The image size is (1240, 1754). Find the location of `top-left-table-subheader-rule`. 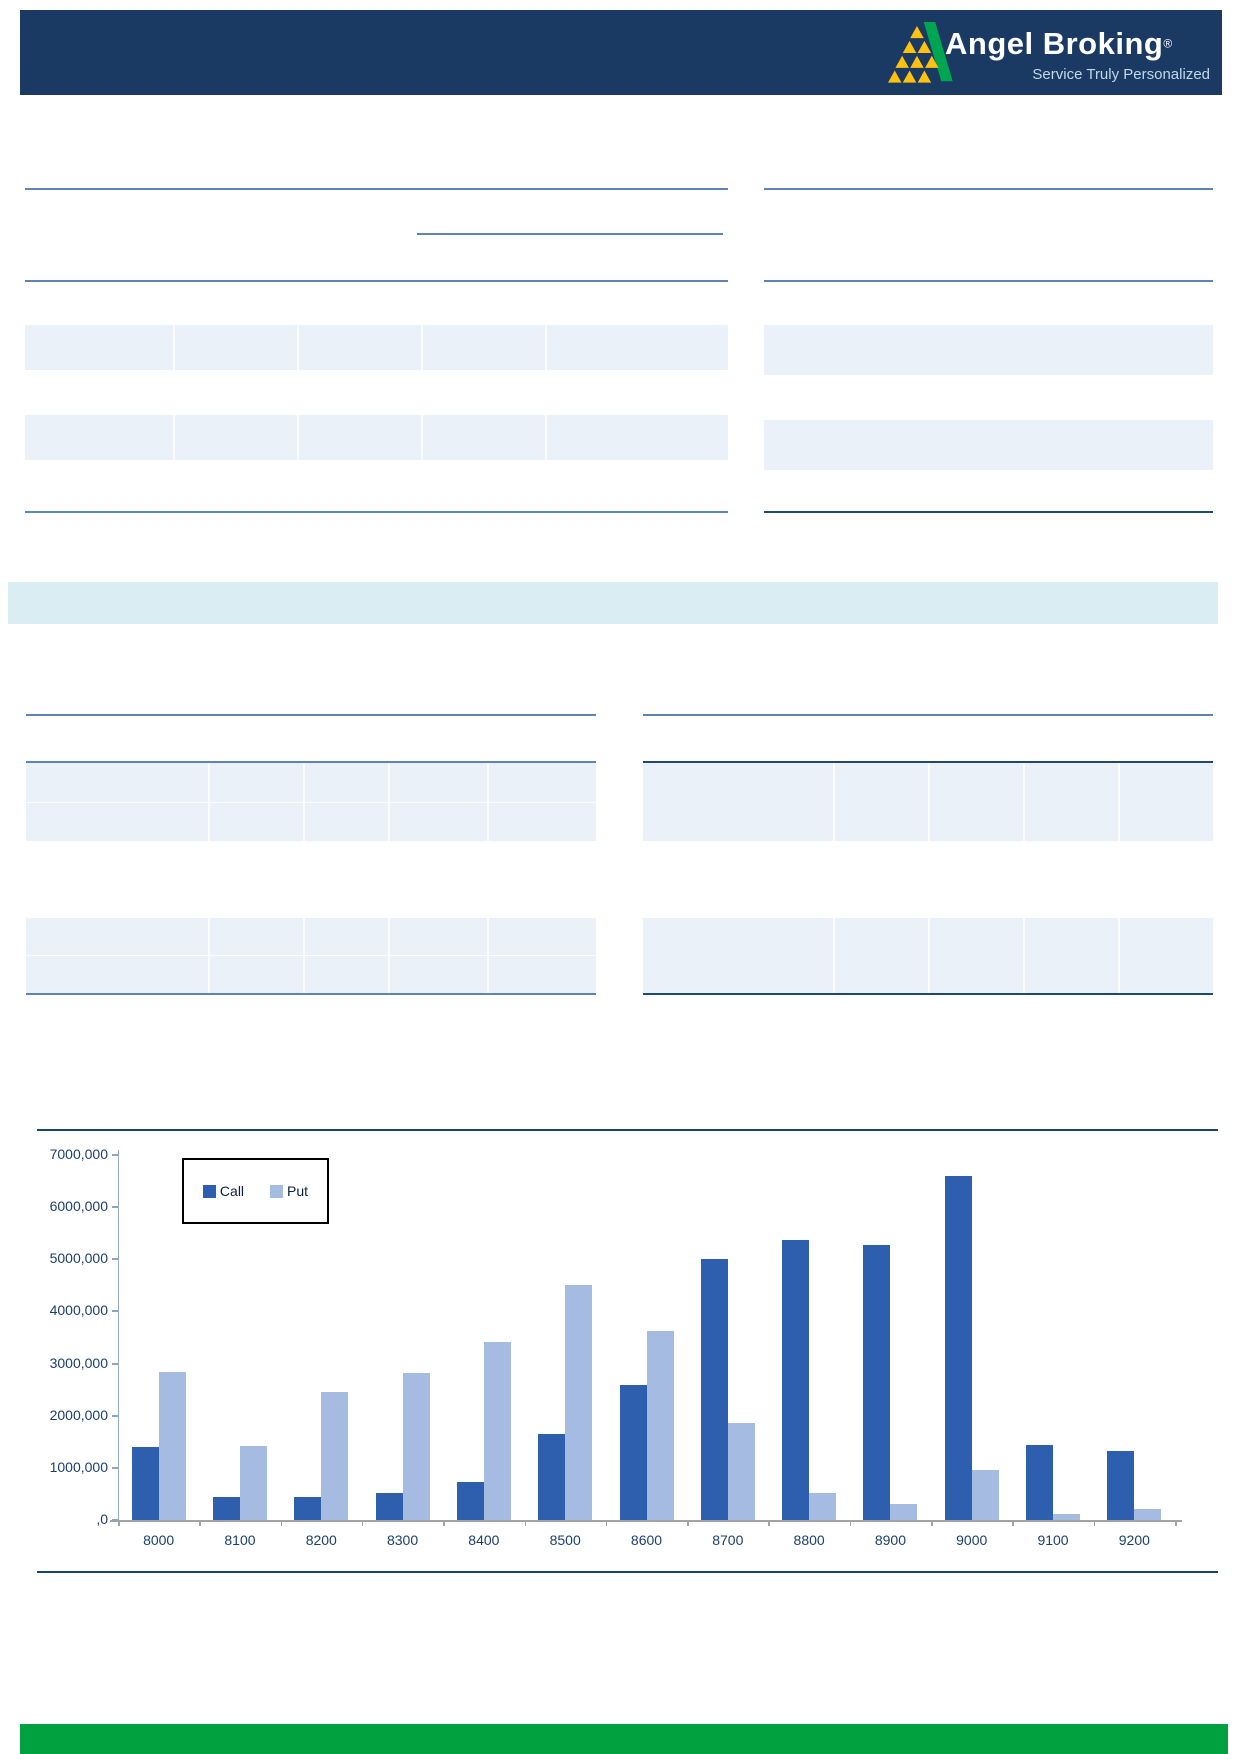

top-left-table-subheader-rule is located at coordinates (570, 234).